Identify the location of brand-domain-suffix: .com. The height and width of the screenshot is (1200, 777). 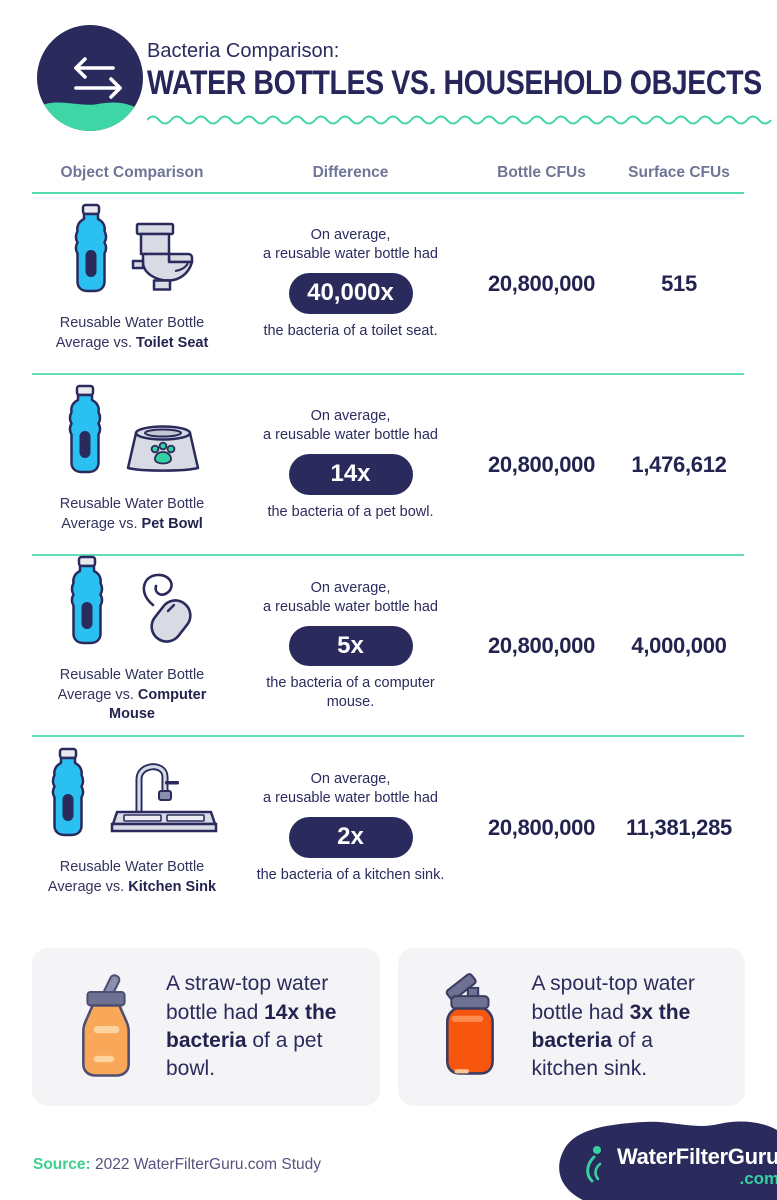
(758, 1178).